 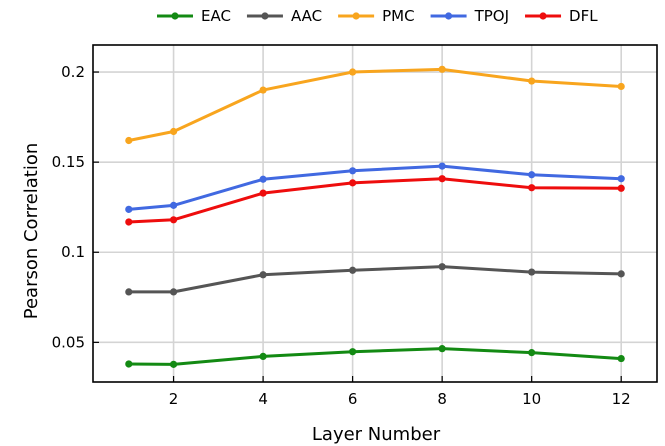 I want to click on series-eac, so click(x=375, y=356).